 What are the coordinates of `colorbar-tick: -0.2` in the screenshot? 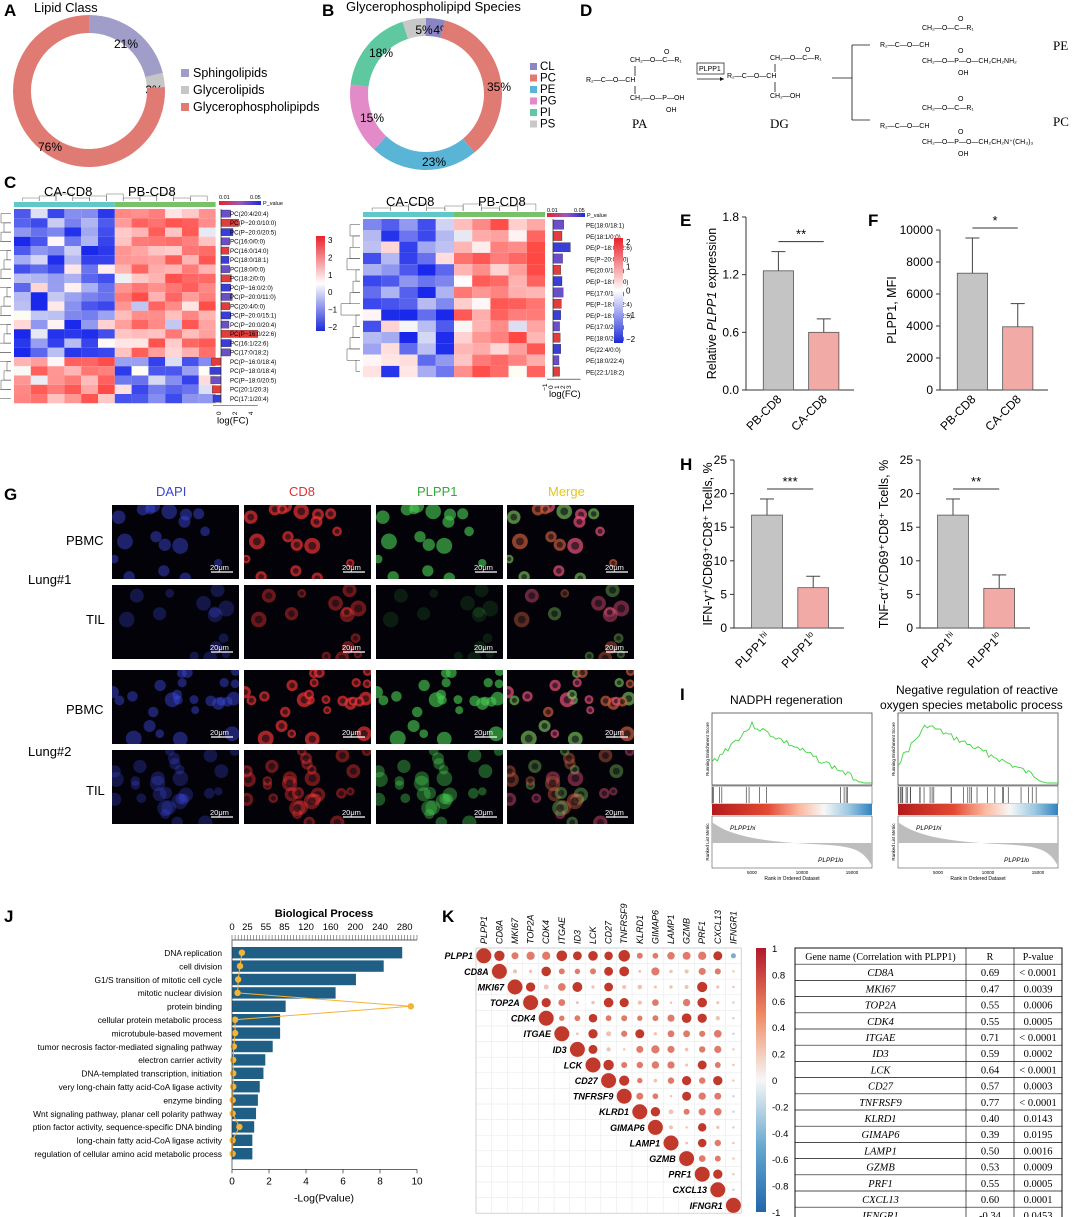 It's located at (780, 1107).